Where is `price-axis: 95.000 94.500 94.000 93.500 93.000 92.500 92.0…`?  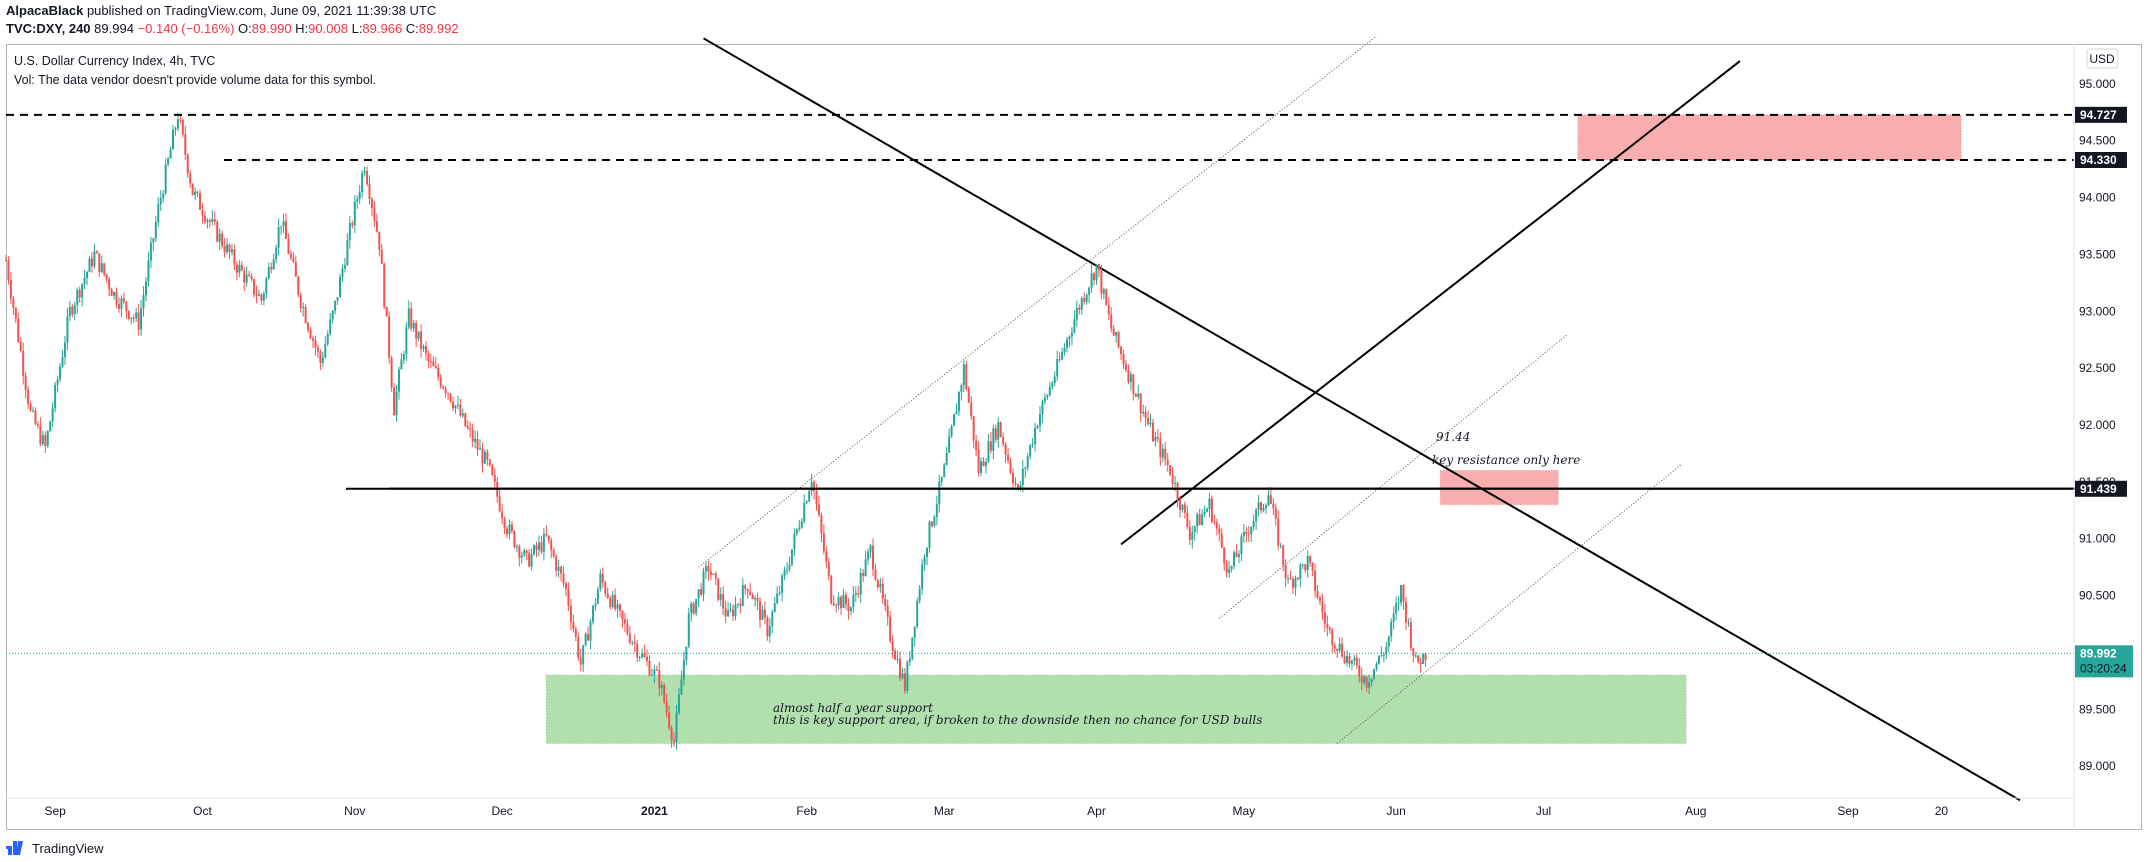
price-axis: 95.000 94.500 94.000 93.500 93.000 92.500 92.0… is located at coordinates (2097, 425).